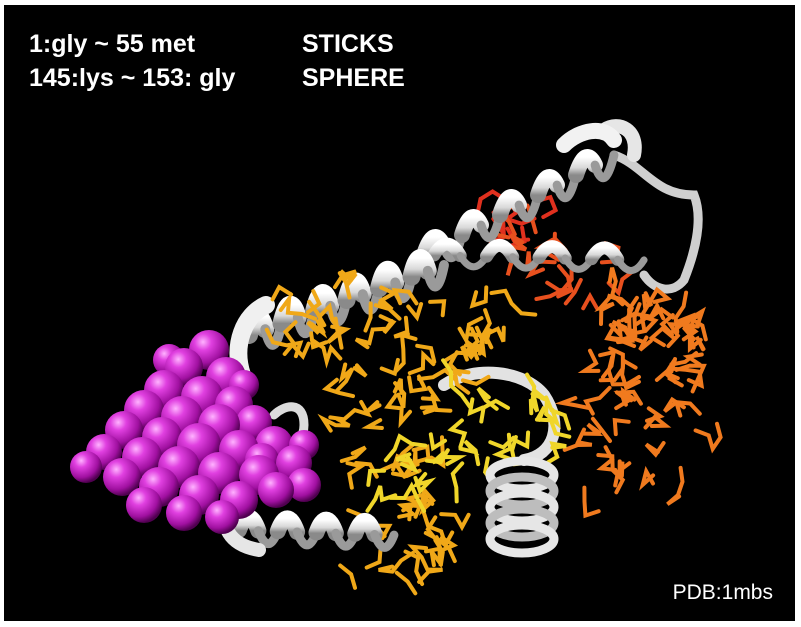 Image resolution: width=801 pixels, height=627 pixels. I want to click on pdb-id-label: PDB:1mbs, so click(722, 592).